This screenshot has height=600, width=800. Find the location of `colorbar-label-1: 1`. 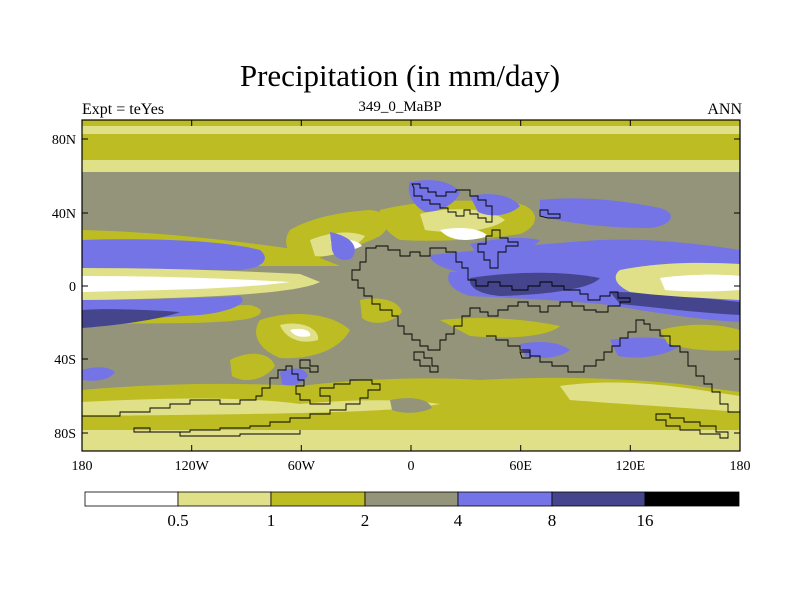

colorbar-label-1: 1 is located at coordinates (271, 520).